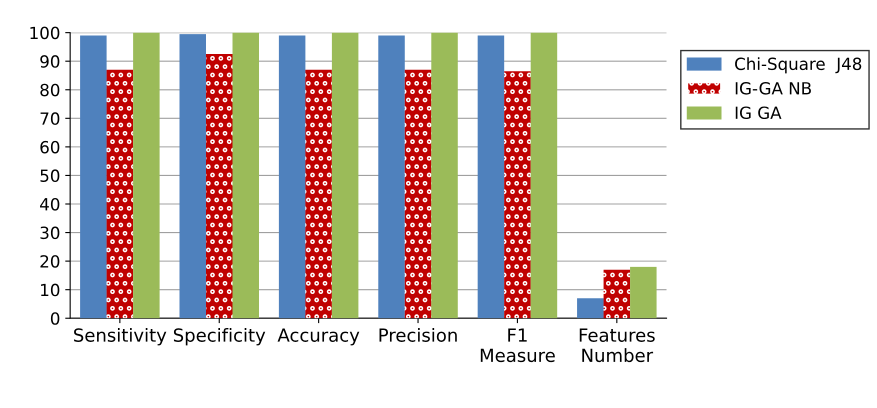 This screenshot has width=877, height=408. What do you see at coordinates (50, 261) in the screenshot?
I see `y-tick-label: 20` at bounding box center [50, 261].